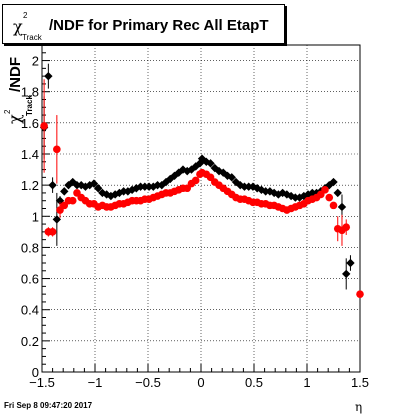 The height and width of the screenshot is (414, 400). I want to click on y-tick-label: 0.8, so click(30, 247).